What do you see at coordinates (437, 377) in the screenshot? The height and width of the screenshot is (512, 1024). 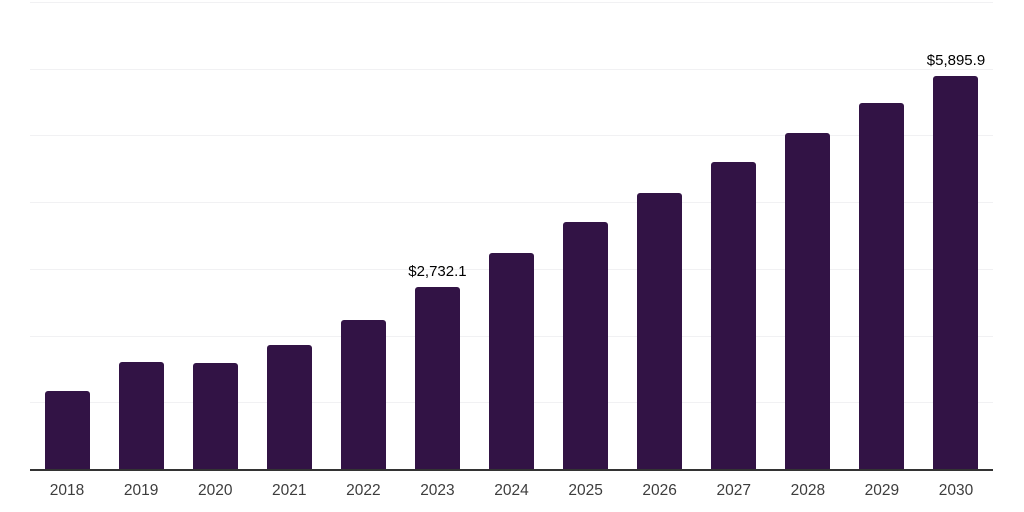 I see `bar-2023` at bounding box center [437, 377].